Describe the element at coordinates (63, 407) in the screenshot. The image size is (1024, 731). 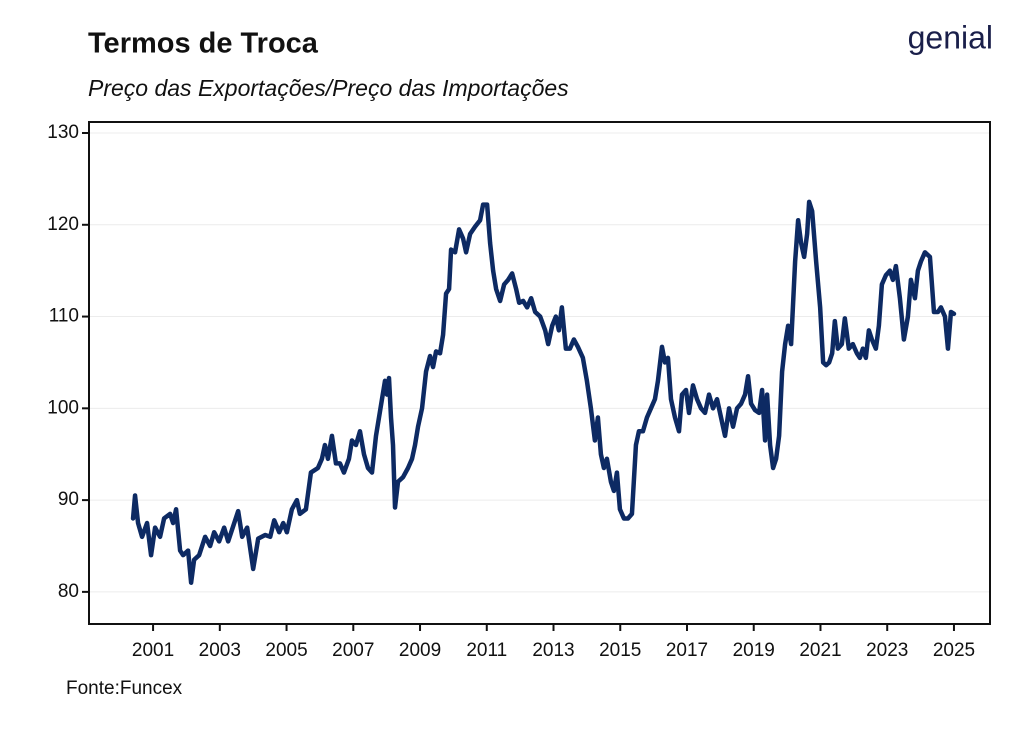
I see `y-tick-label: 100` at that location.